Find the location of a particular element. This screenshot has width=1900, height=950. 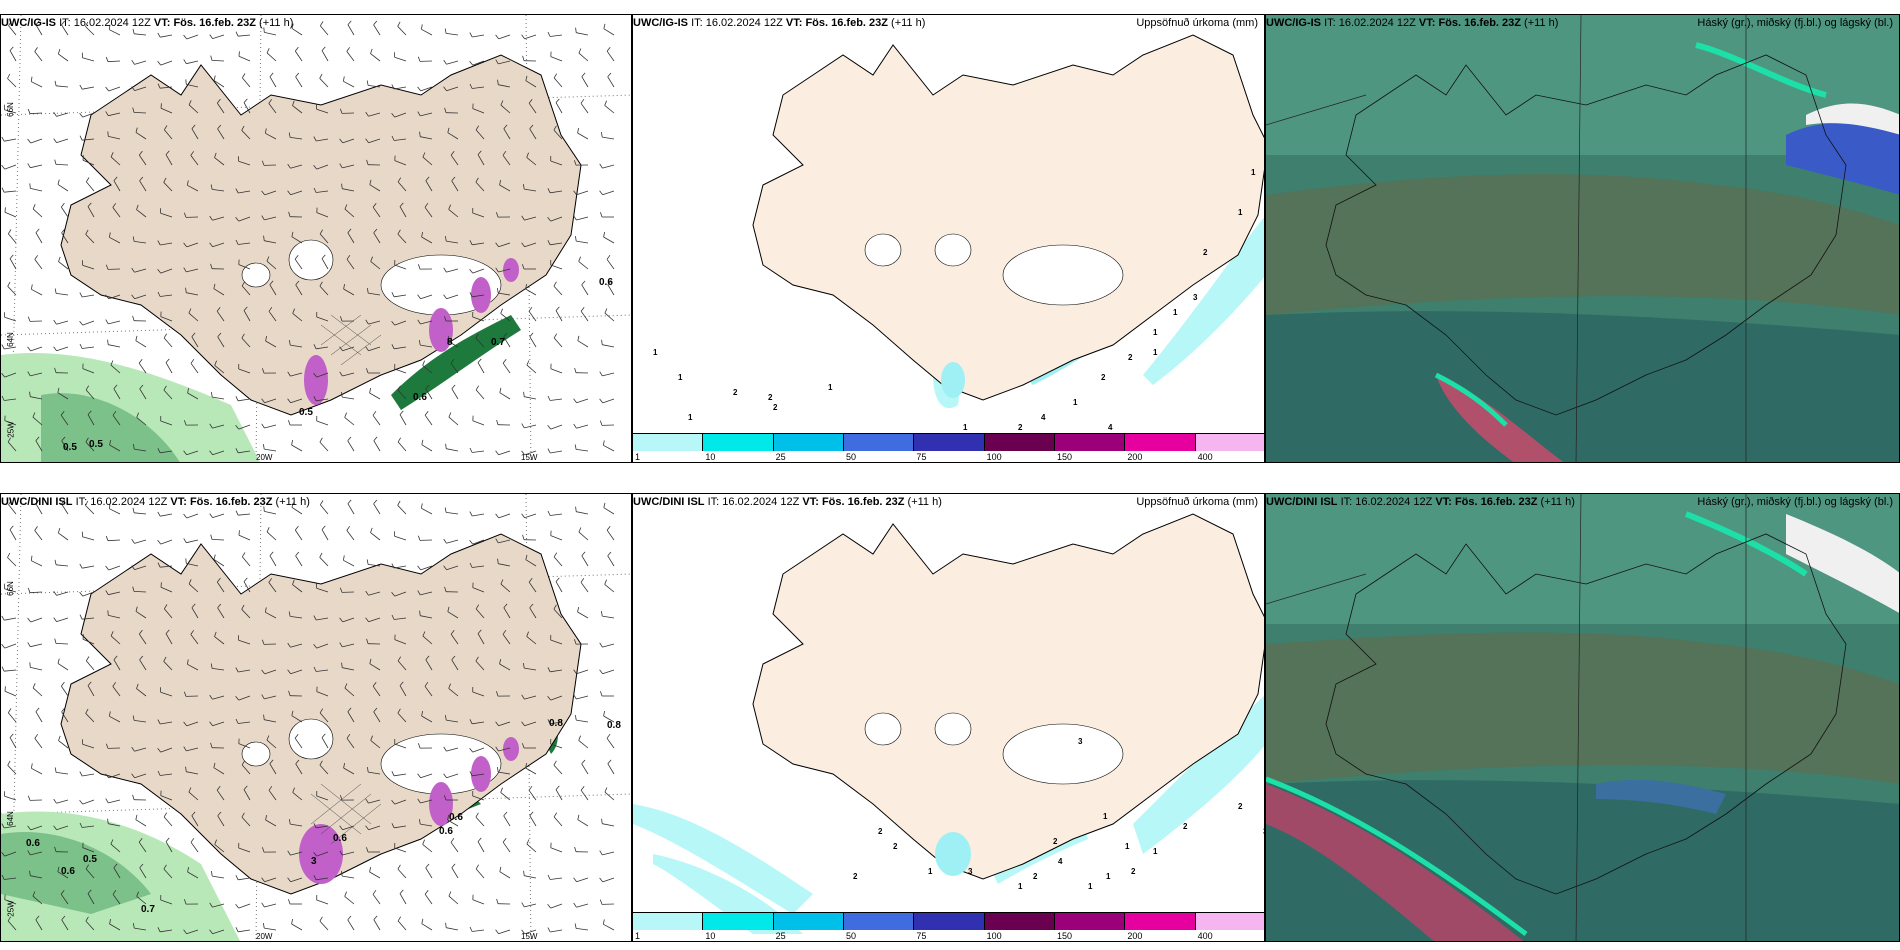

value-label: 3 is located at coordinates (314, 861).